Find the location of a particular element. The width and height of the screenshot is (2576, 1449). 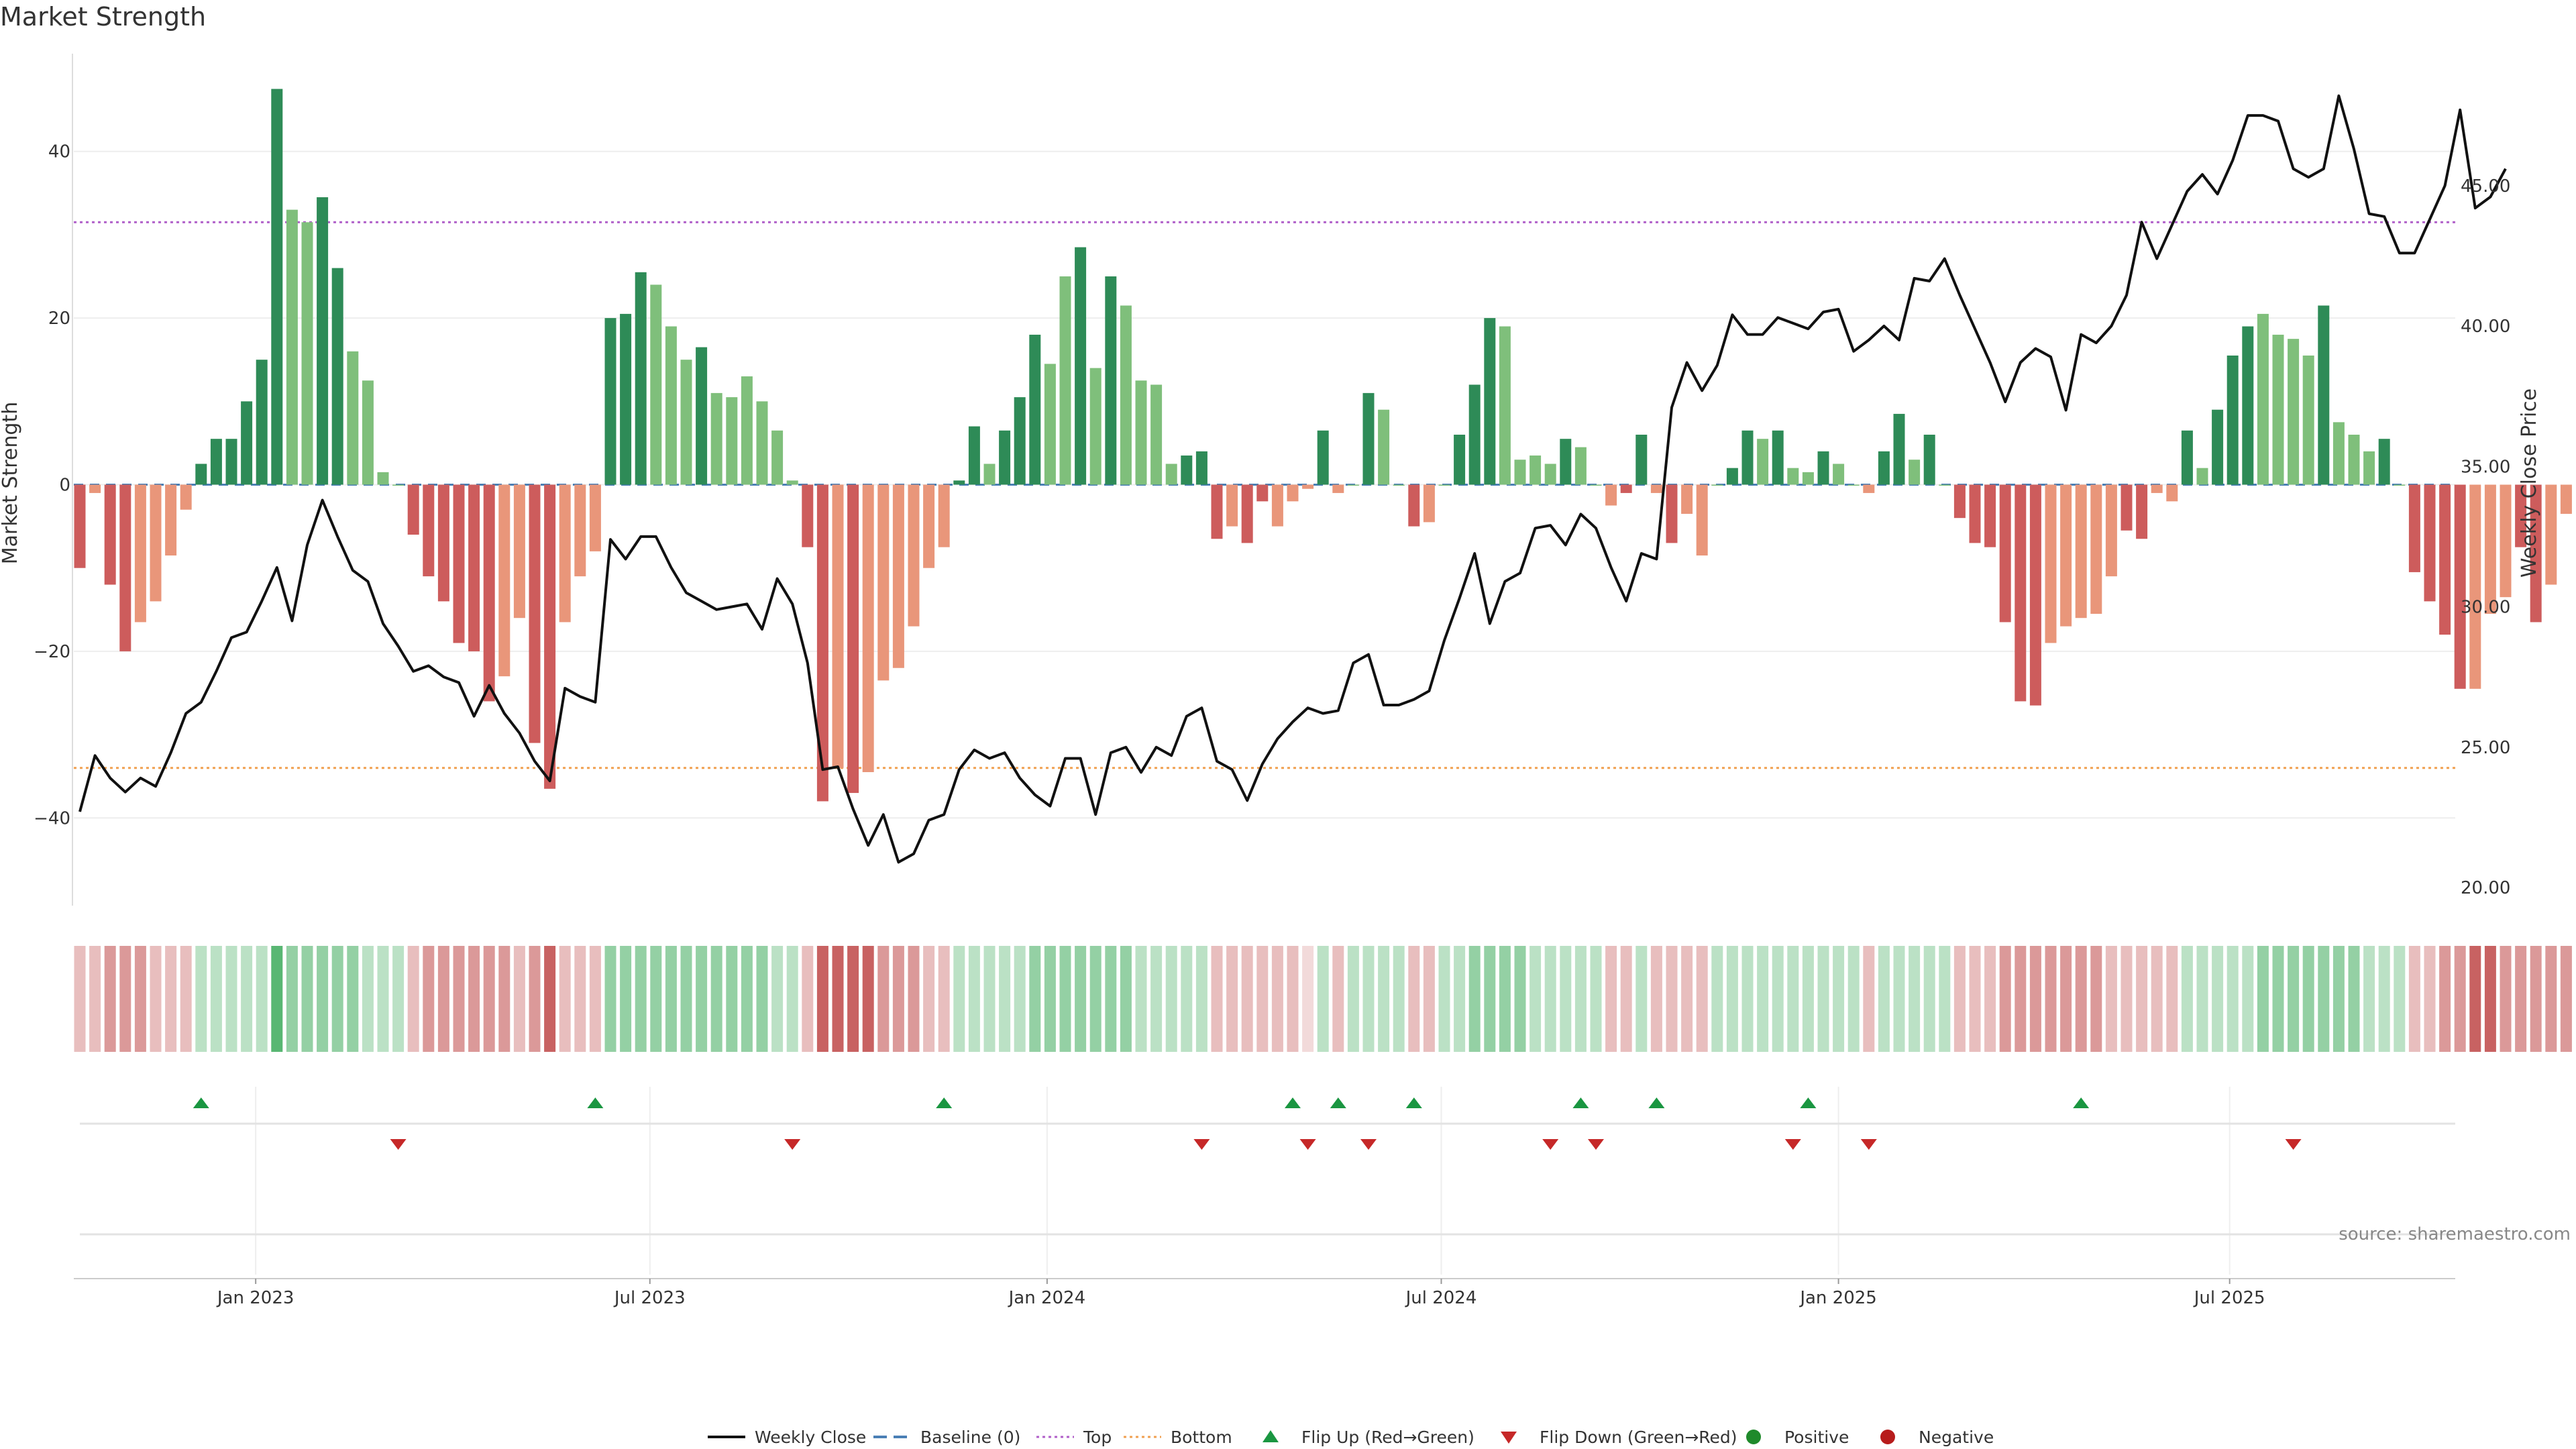

chart-title: Market Strength is located at coordinates (103, 17).